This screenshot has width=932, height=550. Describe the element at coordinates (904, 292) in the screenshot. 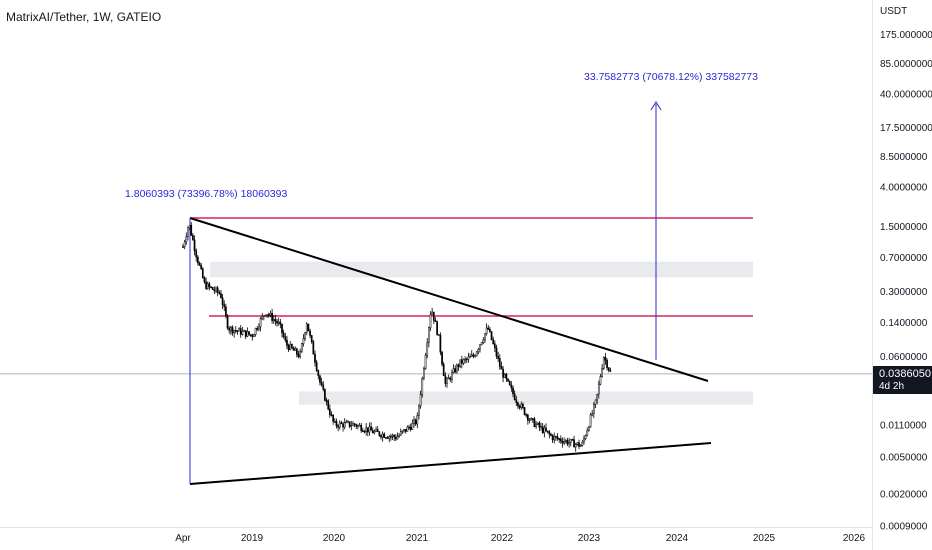

I see `y-tick-label: 0.3000000` at that location.